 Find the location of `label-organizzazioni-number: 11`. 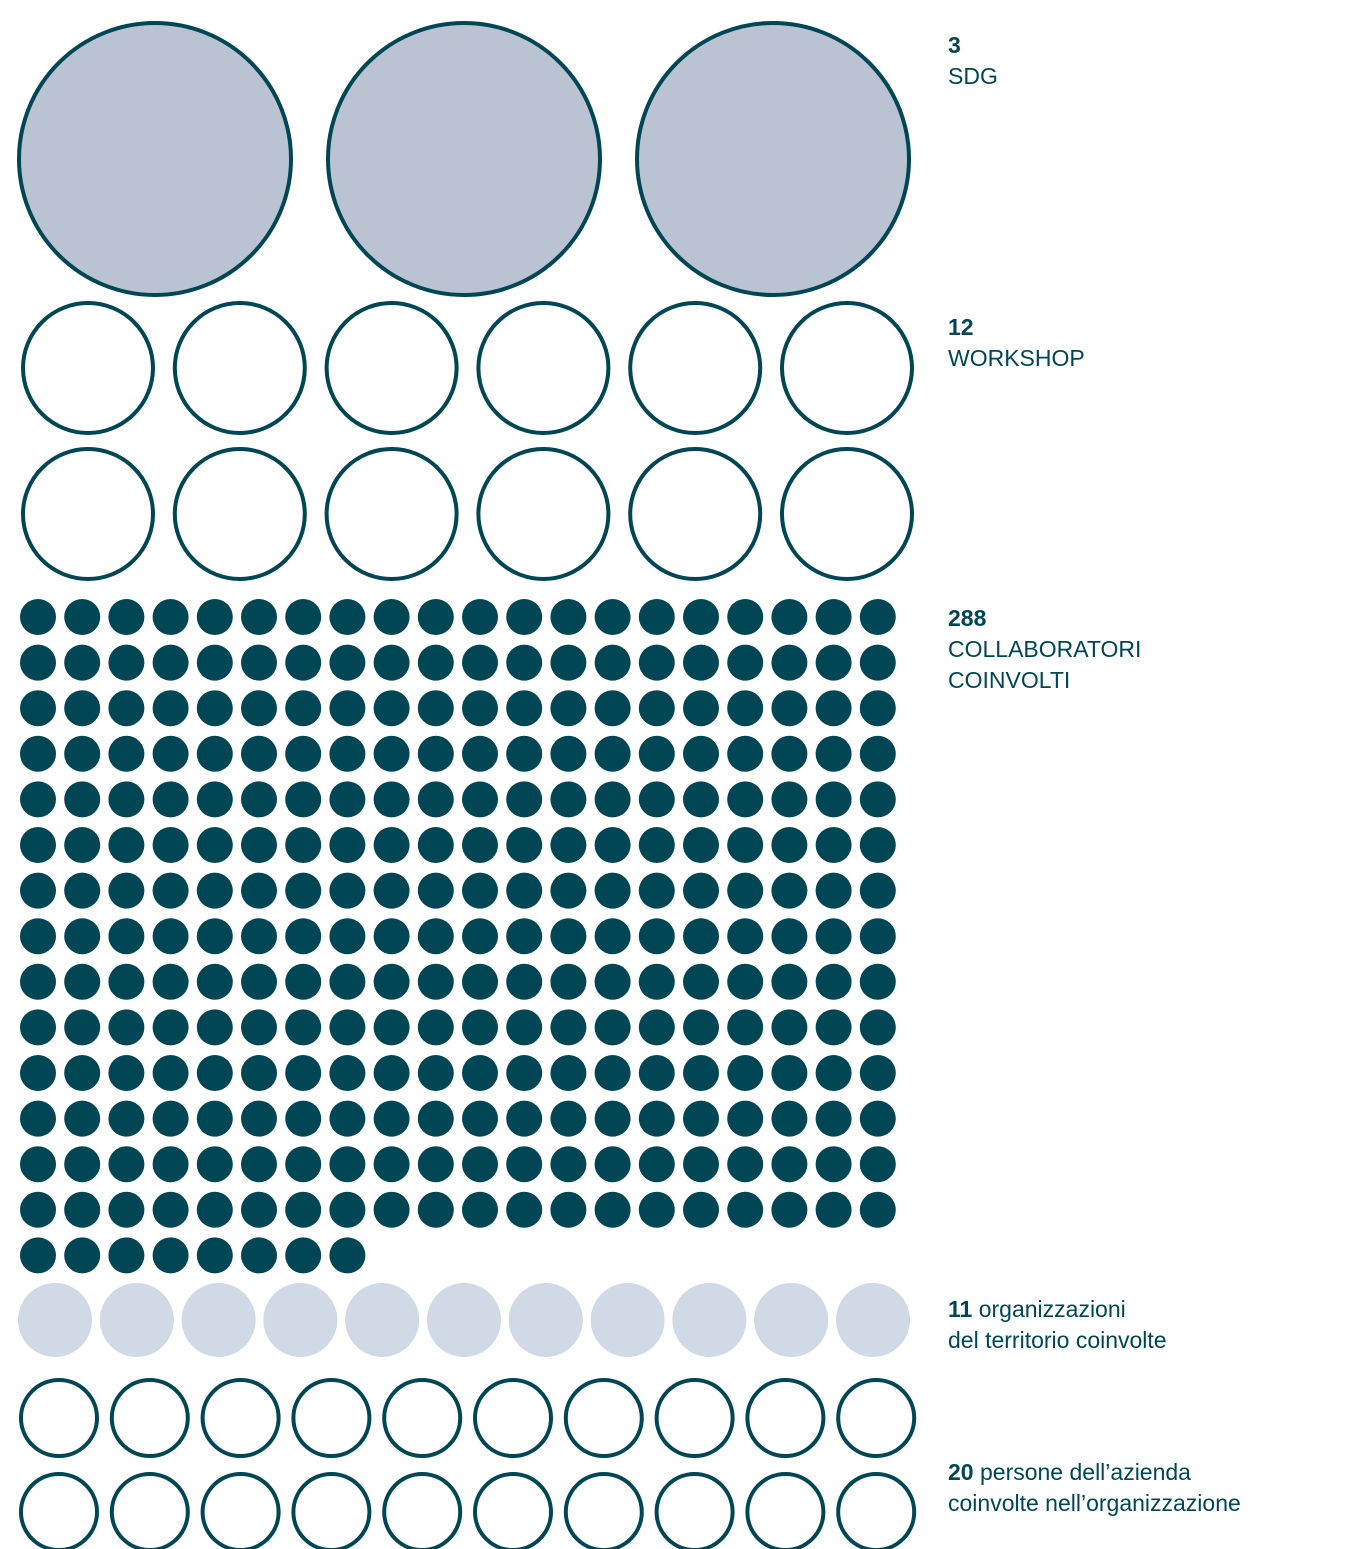

label-organizzazioni-number: 11 is located at coordinates (960, 1309).